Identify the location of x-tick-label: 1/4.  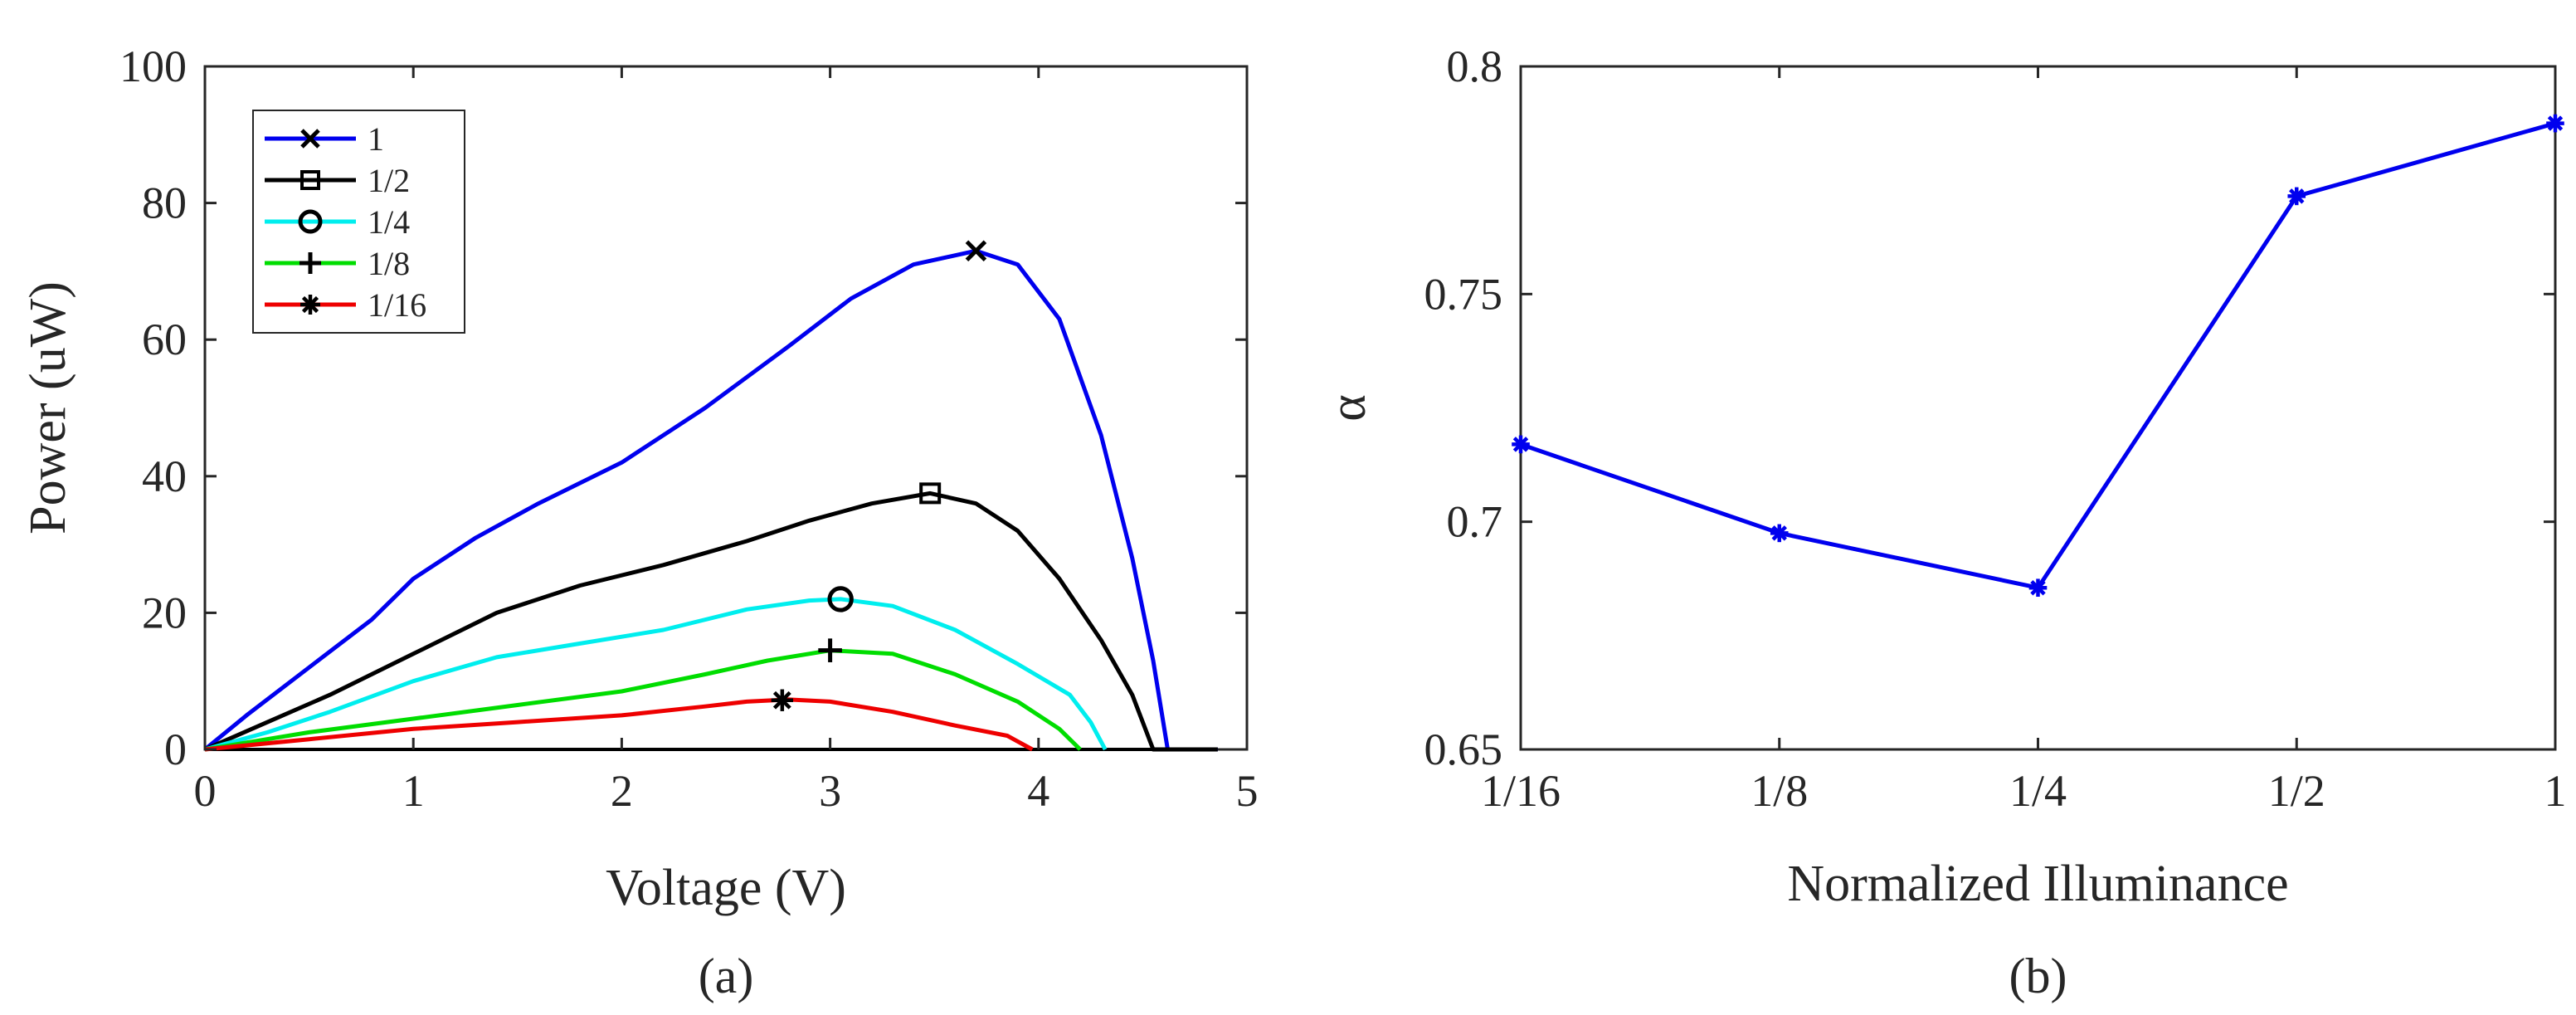
(2038, 791).